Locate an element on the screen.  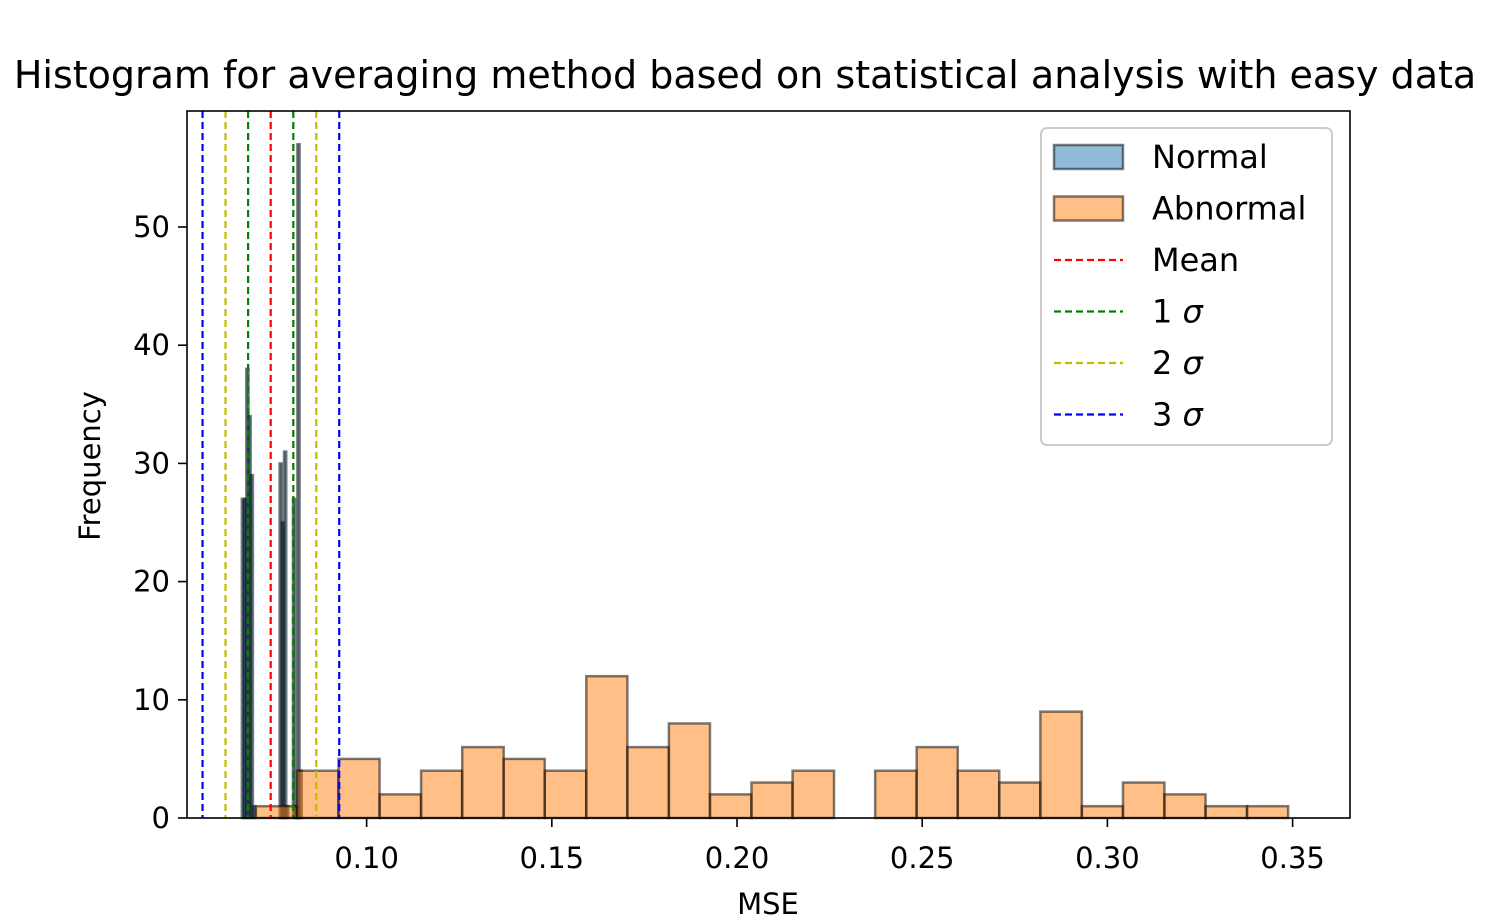
y-axis-label: Frequency is located at coordinates (90, 466).